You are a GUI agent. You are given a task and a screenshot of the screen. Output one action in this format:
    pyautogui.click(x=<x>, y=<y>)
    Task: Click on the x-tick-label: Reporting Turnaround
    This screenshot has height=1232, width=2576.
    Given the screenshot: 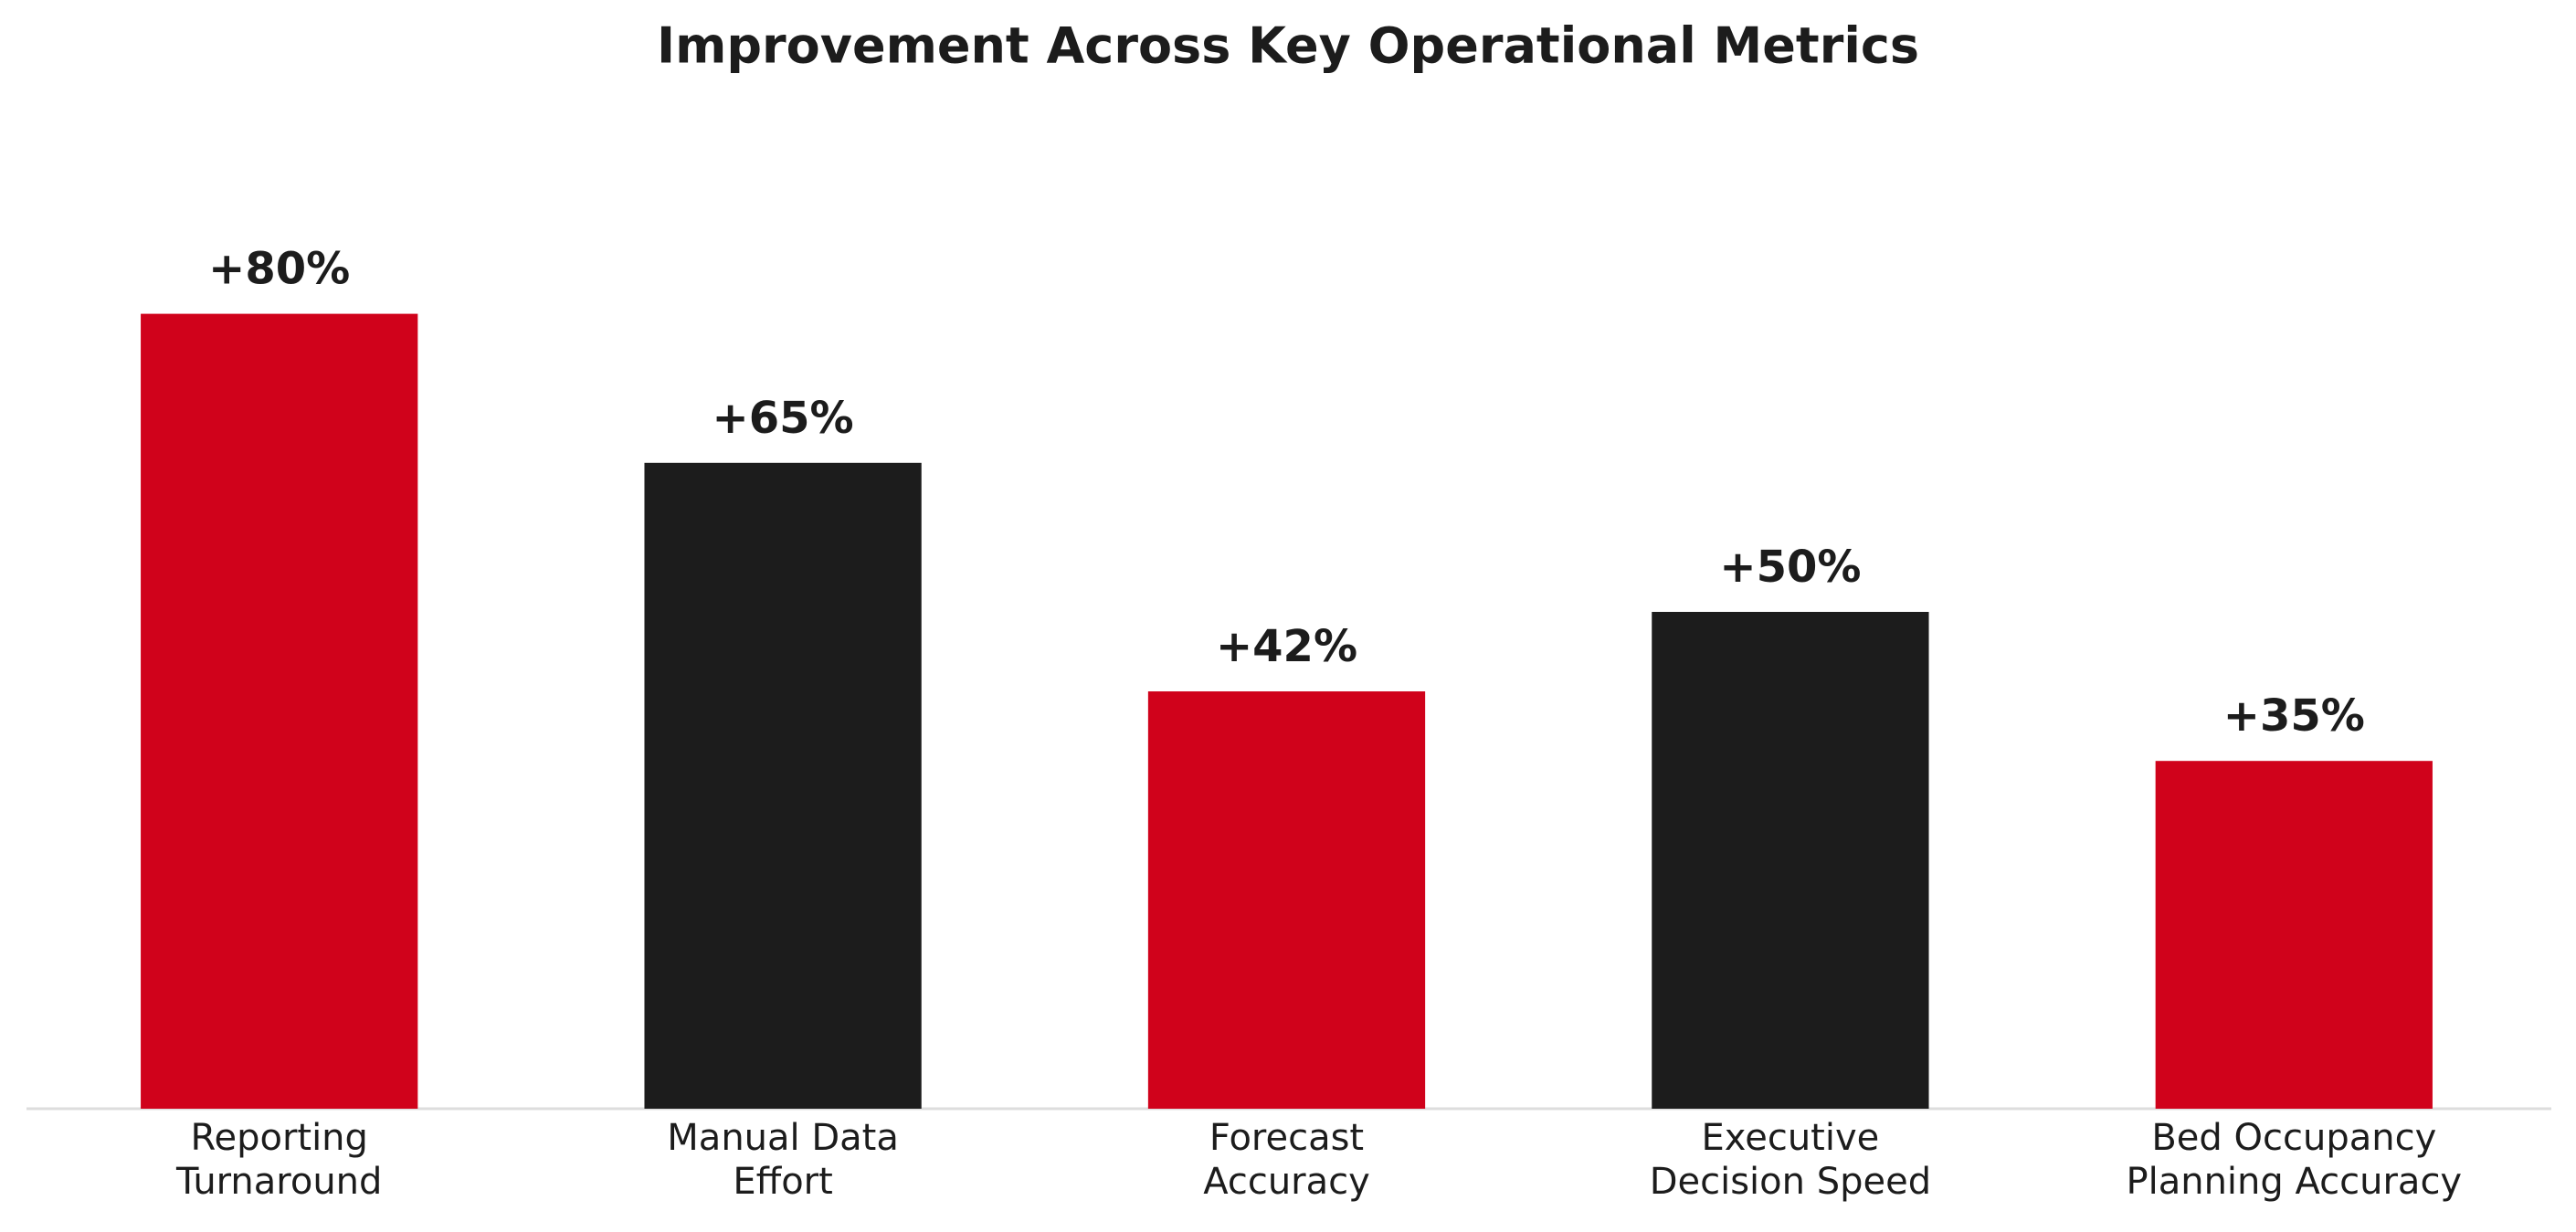 What is the action you would take?
    pyautogui.click(x=278, y=1160)
    